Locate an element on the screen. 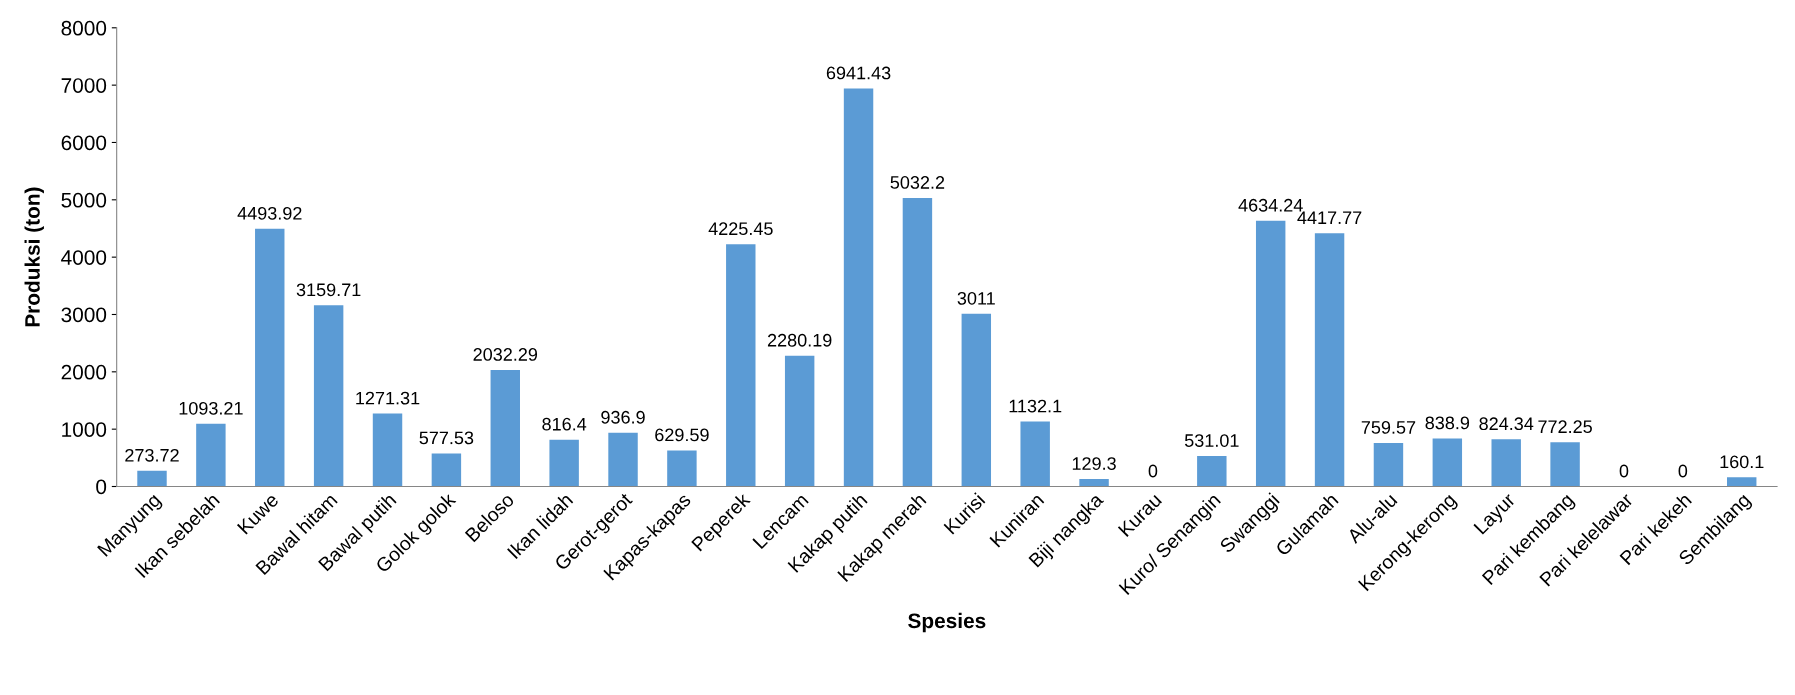 Image resolution: width=1795 pixels, height=695 pixels. data-label: 4225.45 is located at coordinates (740, 229).